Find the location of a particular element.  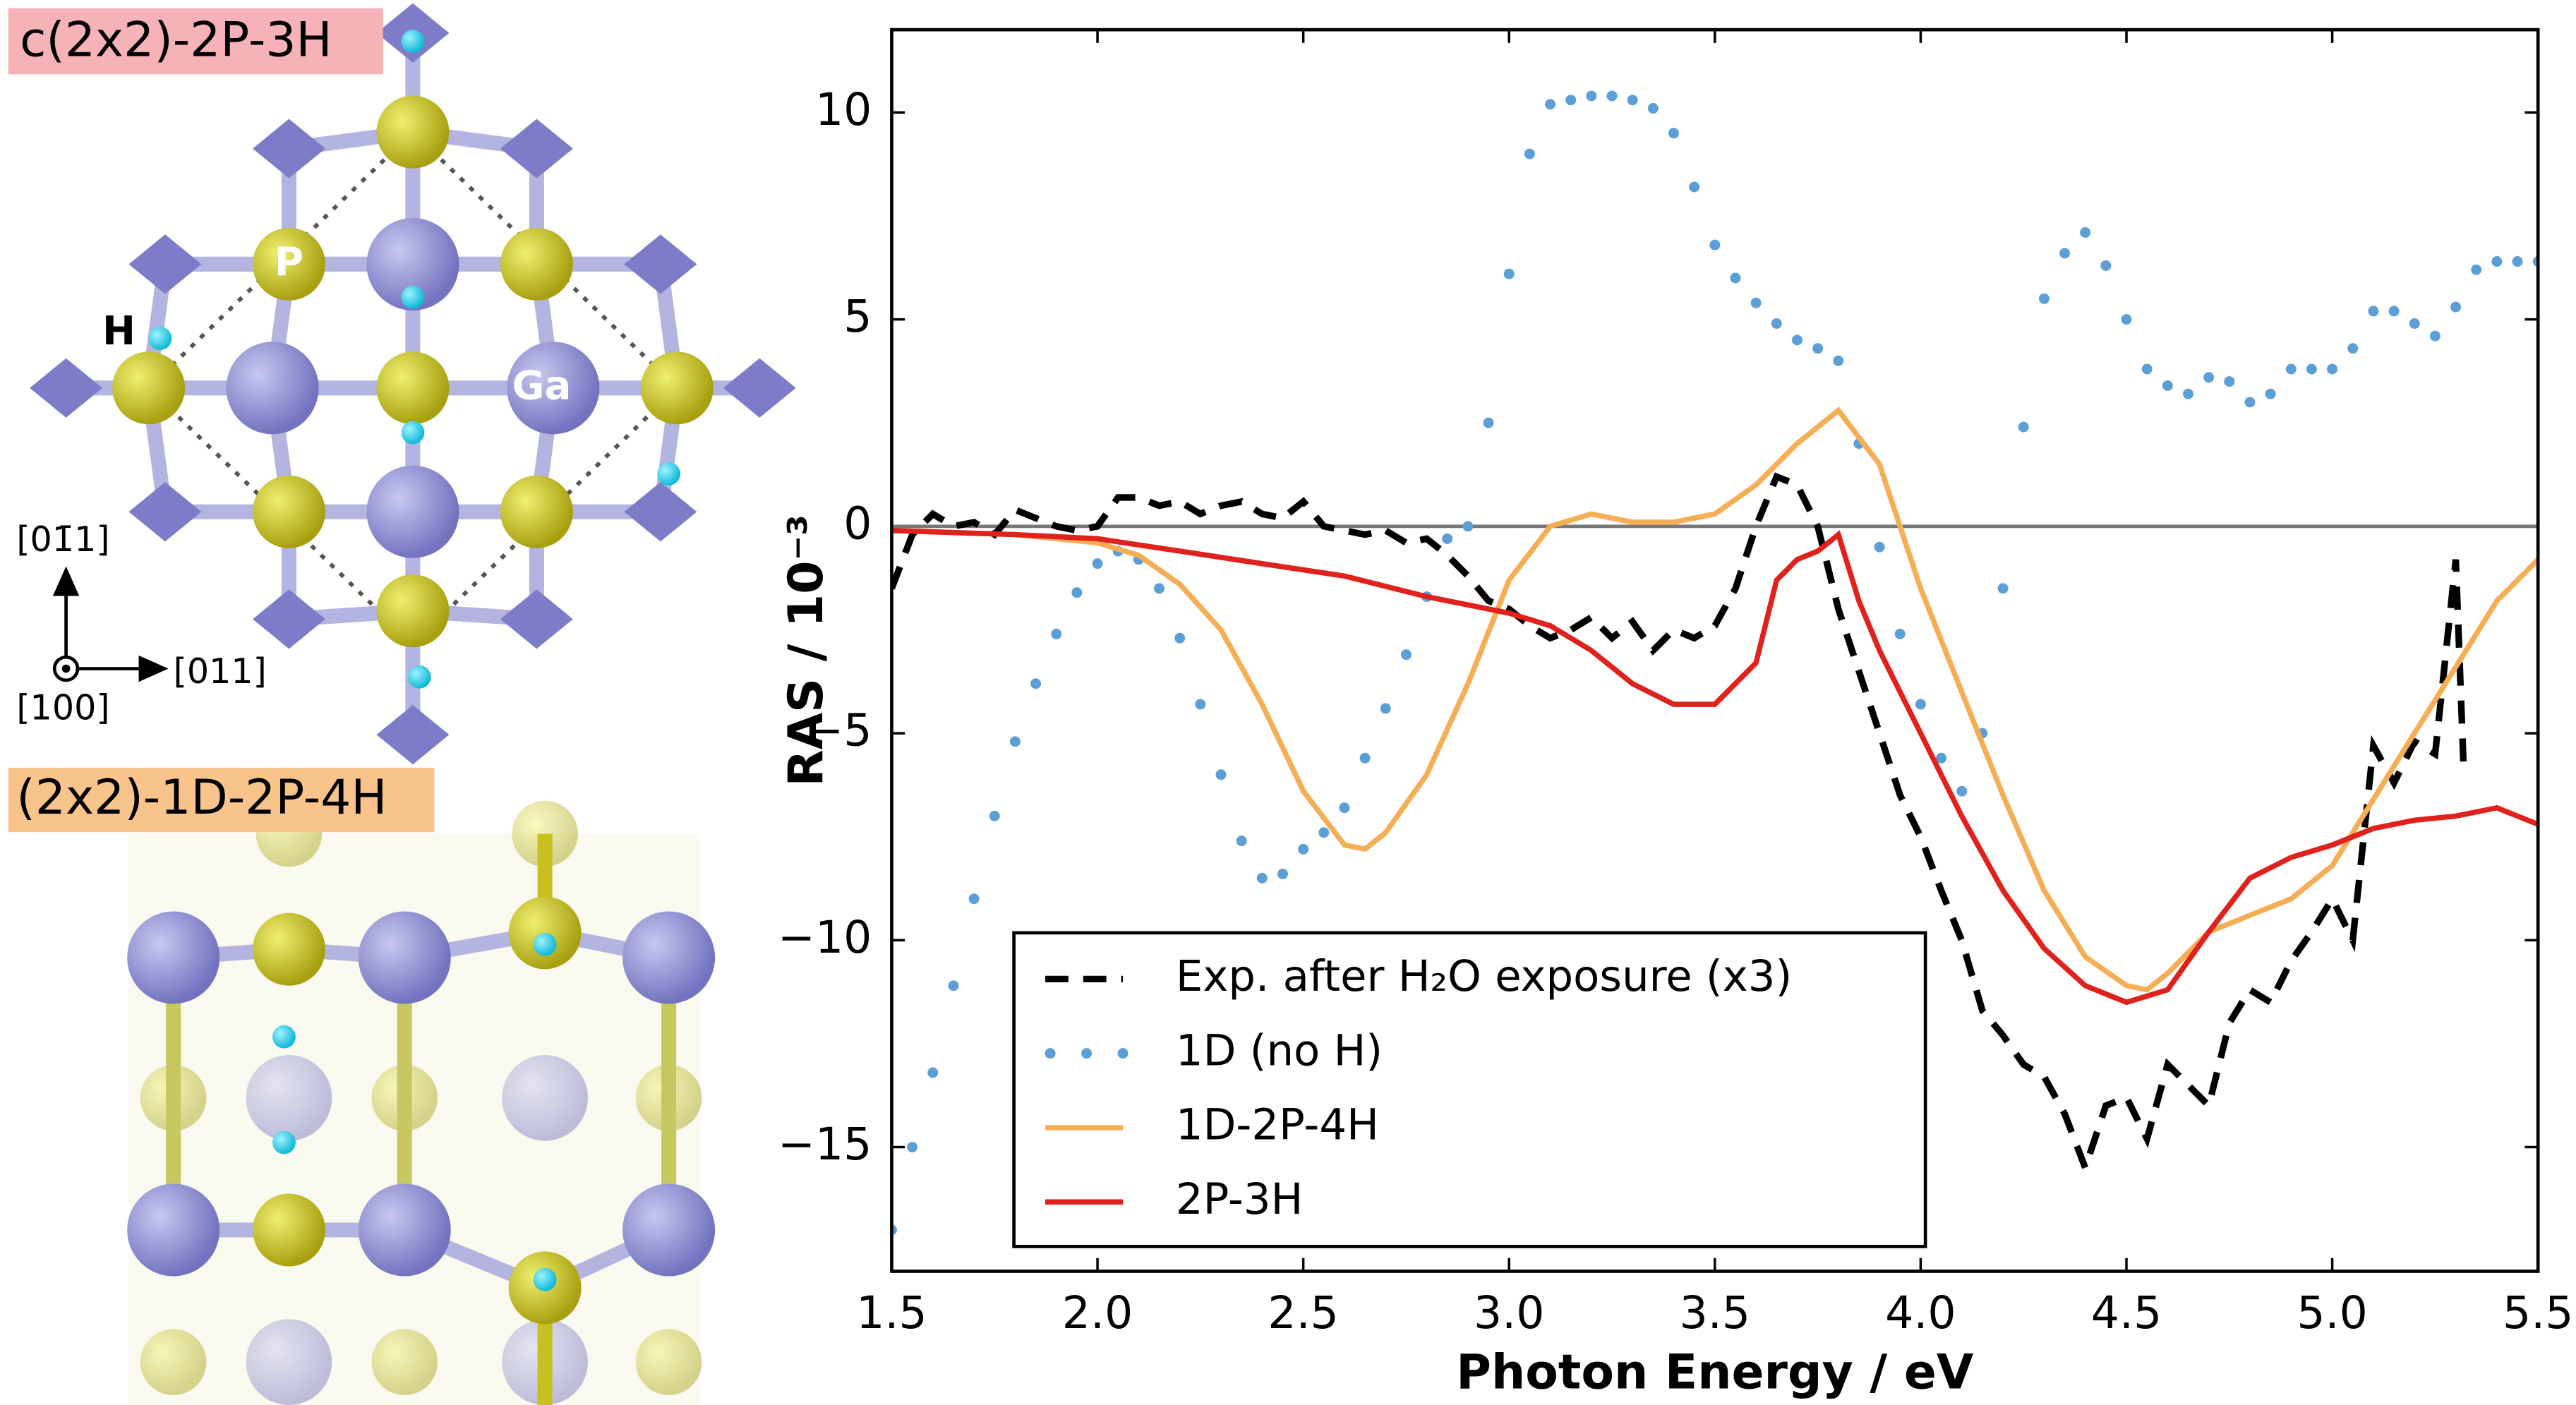

legend-label: 2P-3H is located at coordinates (1239, 1199).